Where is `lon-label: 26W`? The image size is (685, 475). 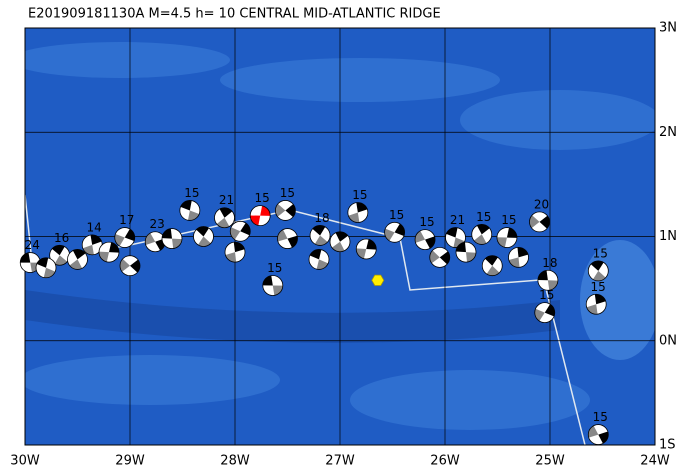
lon-label: 26W is located at coordinates (445, 461).